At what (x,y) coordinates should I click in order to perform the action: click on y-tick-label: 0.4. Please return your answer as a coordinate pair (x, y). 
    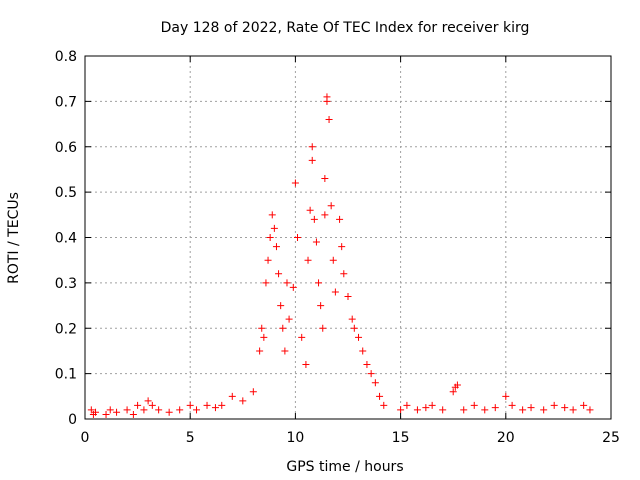
    Looking at the image, I should click on (66, 239).